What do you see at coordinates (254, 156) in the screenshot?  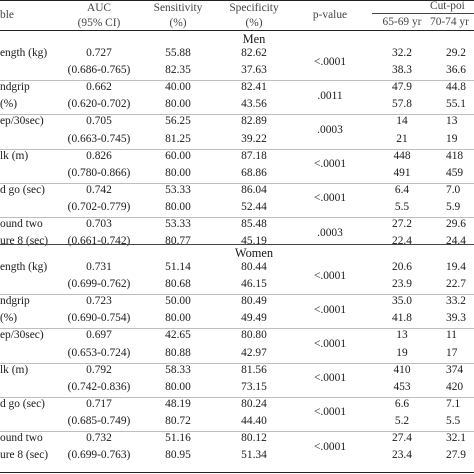 I see `cell-spec: 87.18` at bounding box center [254, 156].